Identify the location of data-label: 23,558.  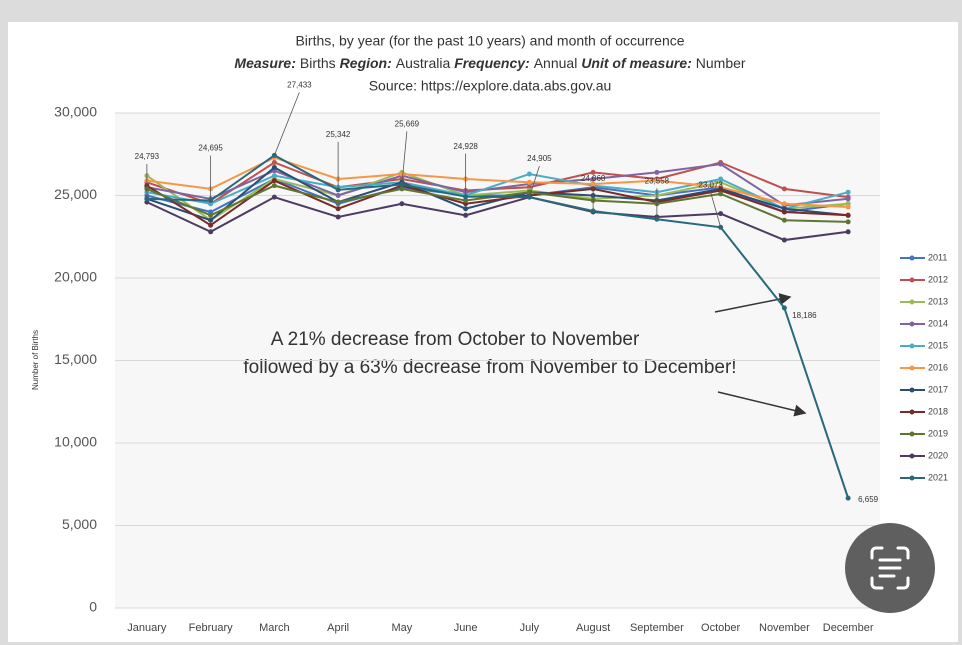
(657, 180).